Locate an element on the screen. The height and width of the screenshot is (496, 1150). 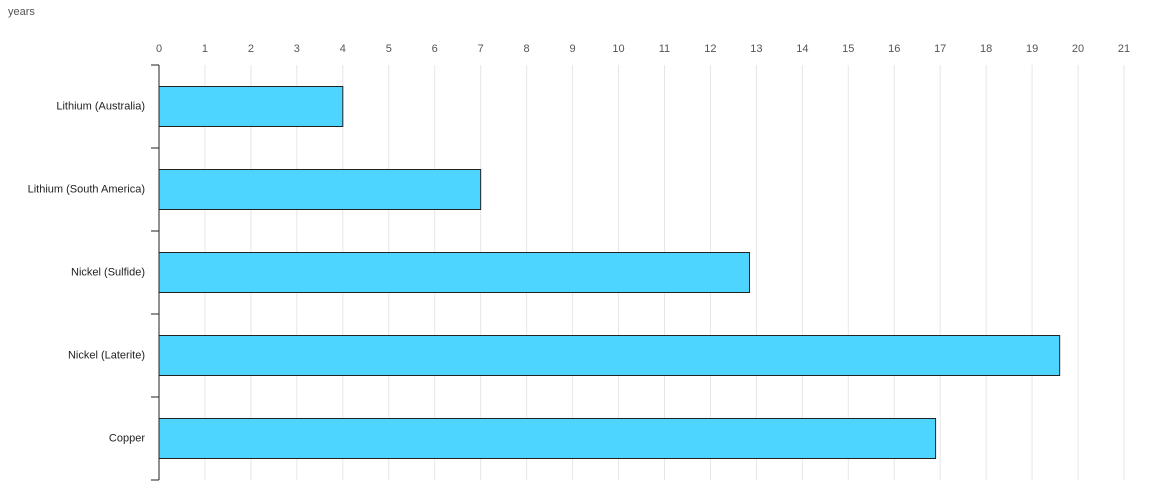
x-tick-label: 5 is located at coordinates (389, 49).